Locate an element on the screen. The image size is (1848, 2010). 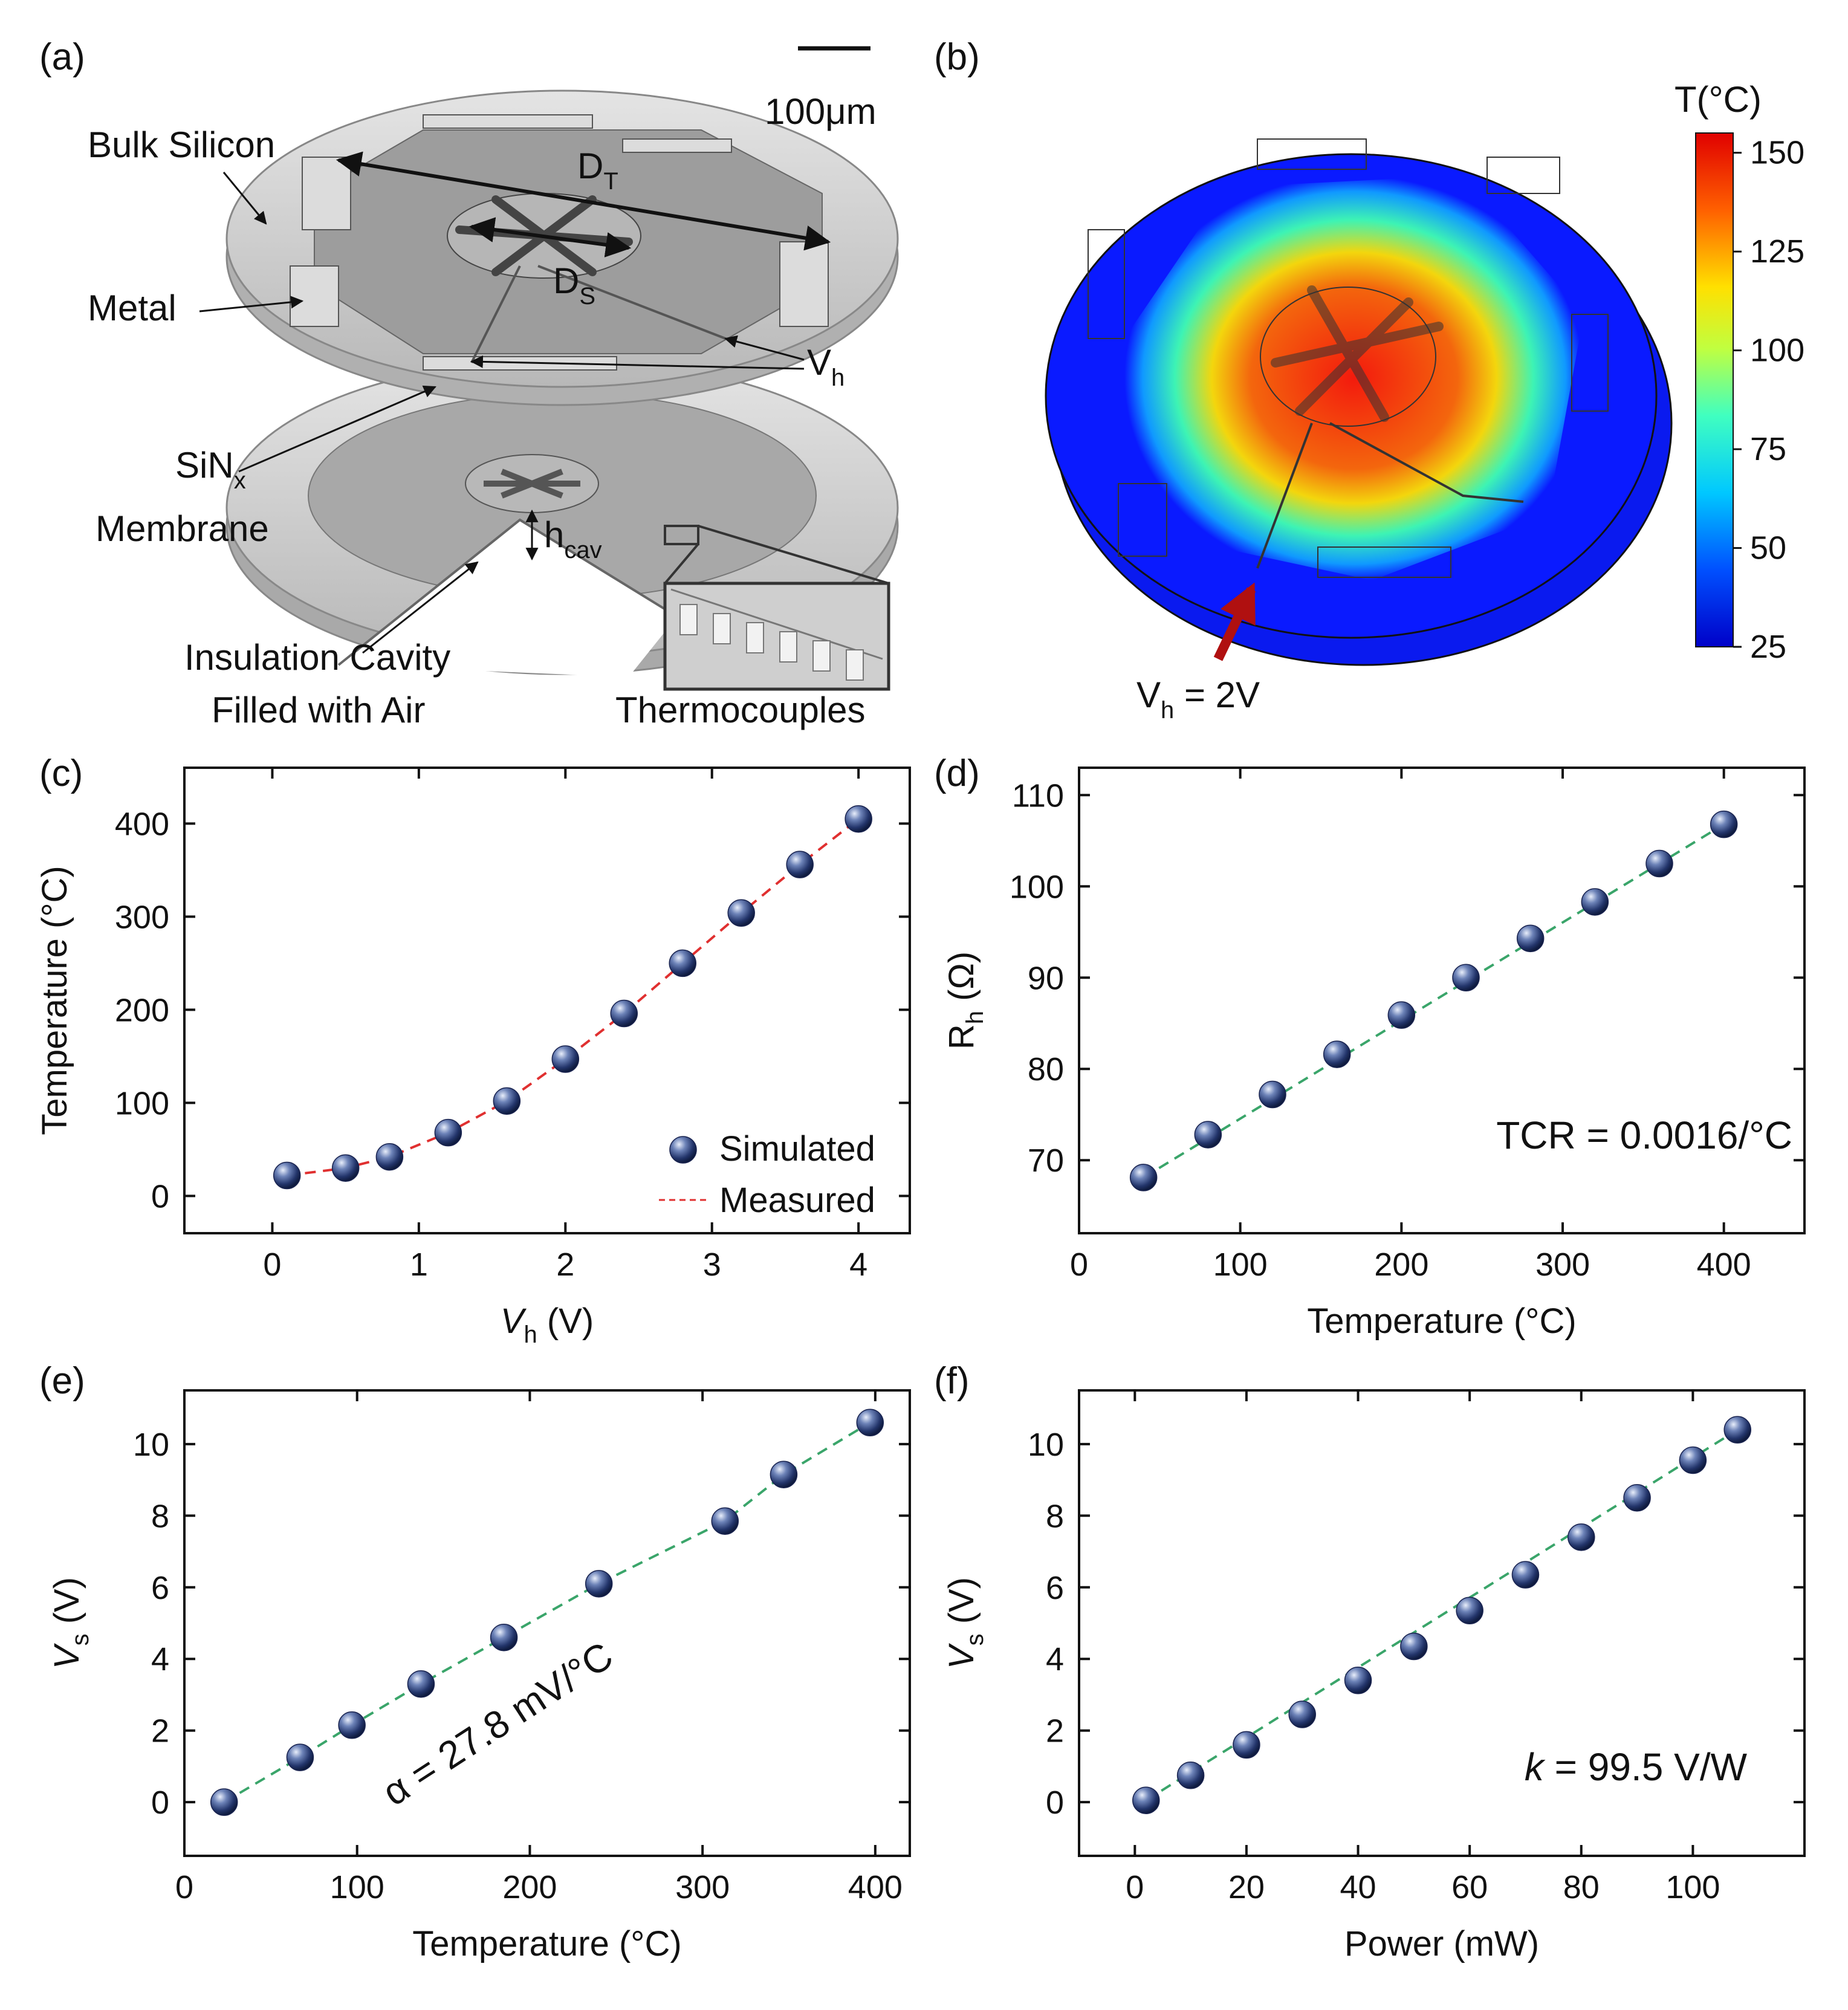
y-tick-label-e: 10 is located at coordinates (151, 1445).